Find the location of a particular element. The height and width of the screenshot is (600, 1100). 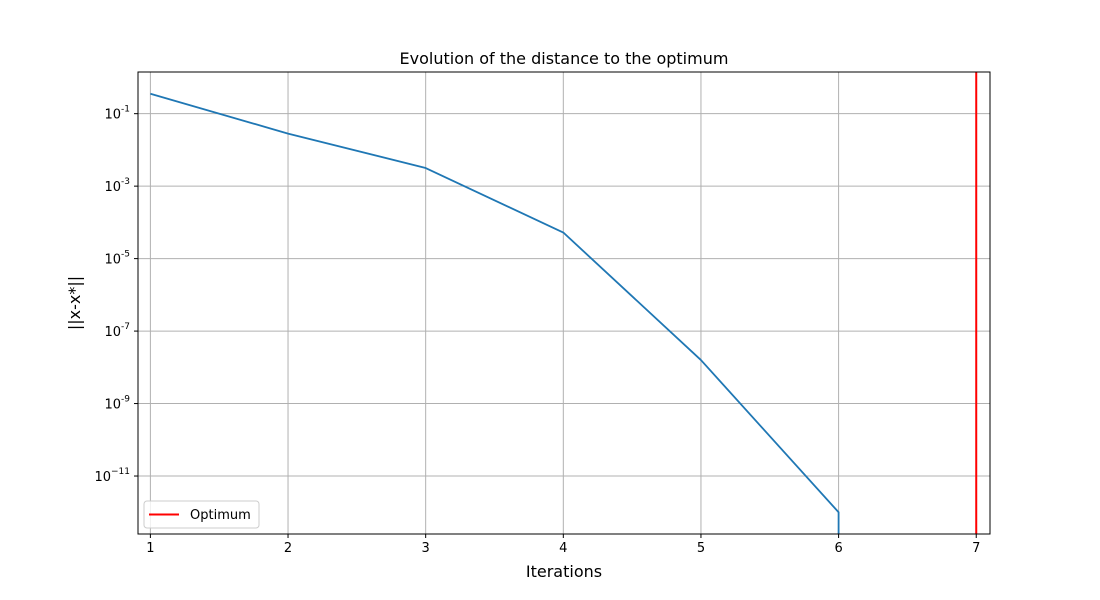

y-tick-label: 10⁻¹ is located at coordinates (117, 114).